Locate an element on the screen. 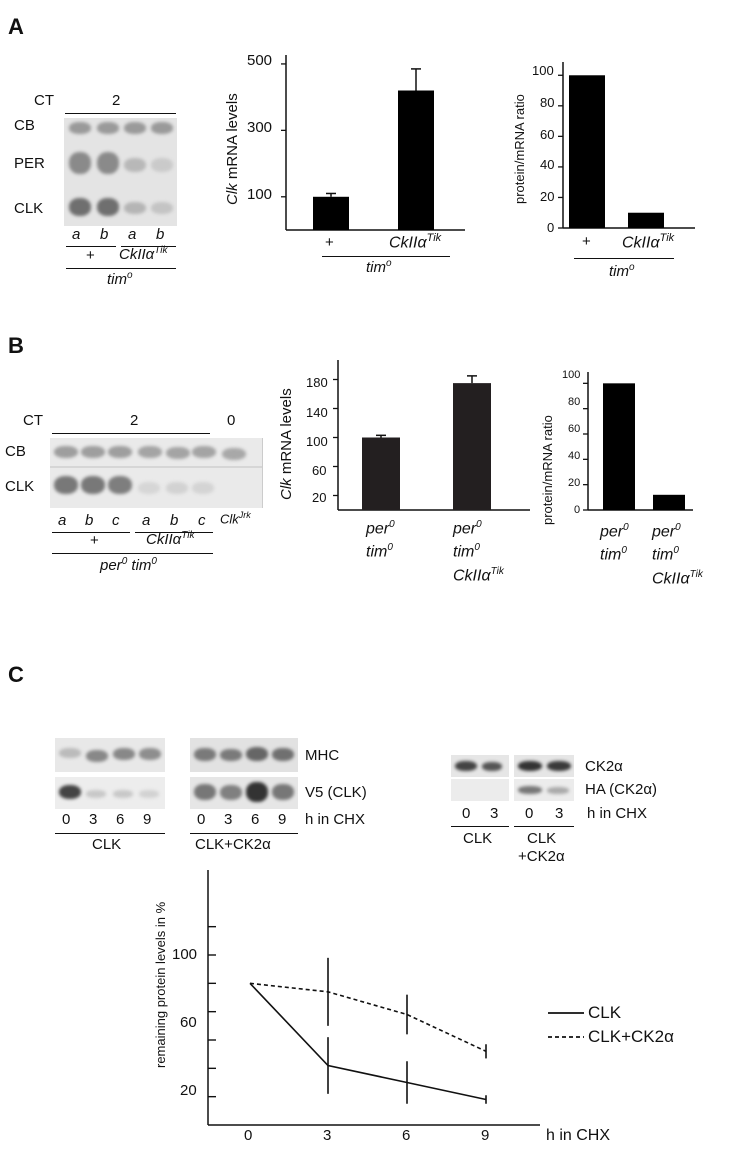  legend-item-clk: CLK is located at coordinates (611, 1013).